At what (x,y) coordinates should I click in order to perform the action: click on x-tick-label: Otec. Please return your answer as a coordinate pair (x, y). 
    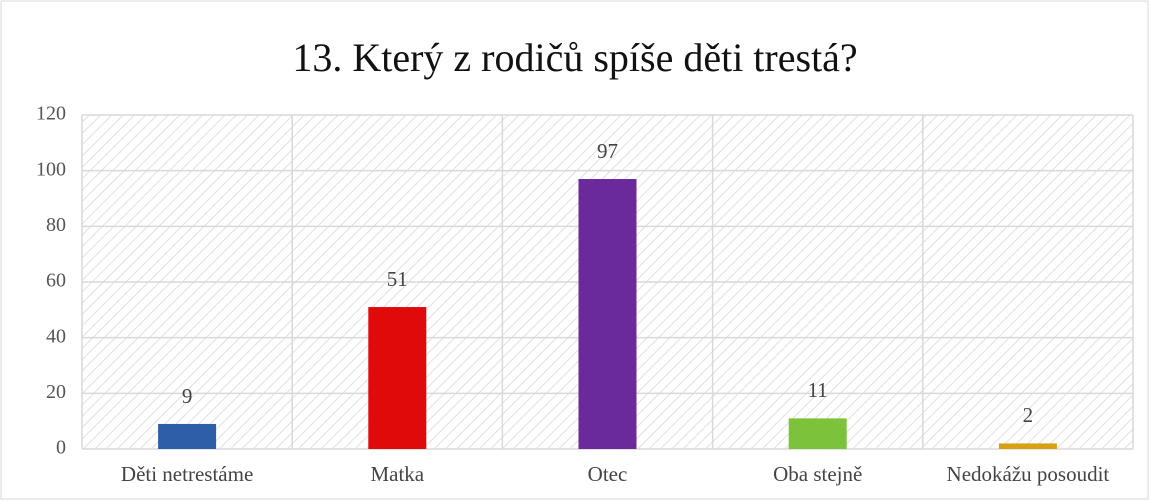
    Looking at the image, I should click on (608, 474).